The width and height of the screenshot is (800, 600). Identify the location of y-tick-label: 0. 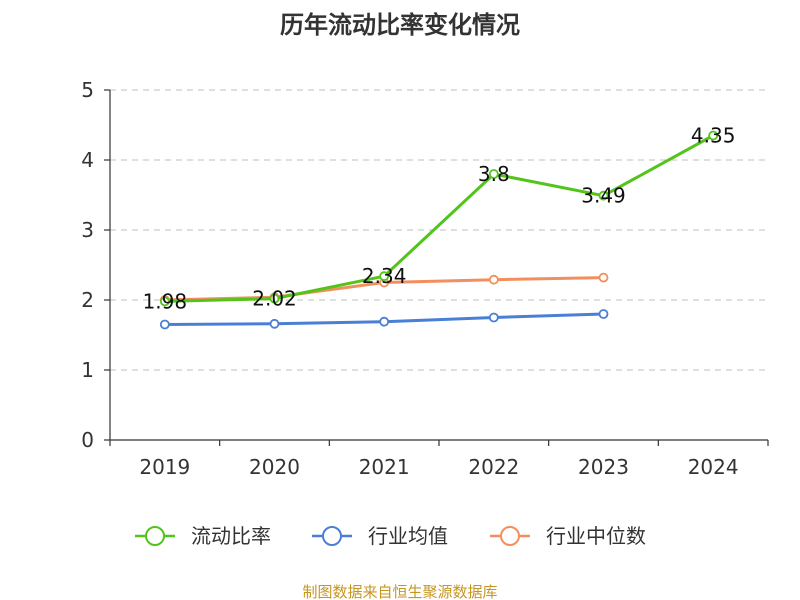
(87, 440).